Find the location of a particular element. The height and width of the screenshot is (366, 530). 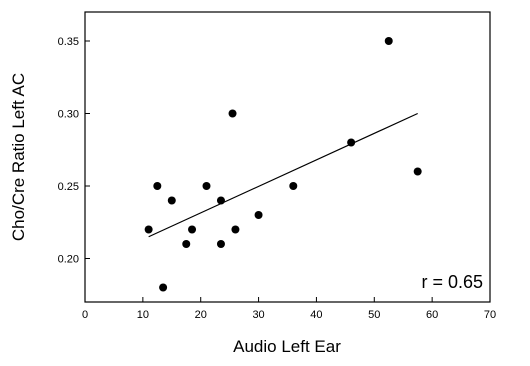

x-tick-label: 10 is located at coordinates (143, 315).